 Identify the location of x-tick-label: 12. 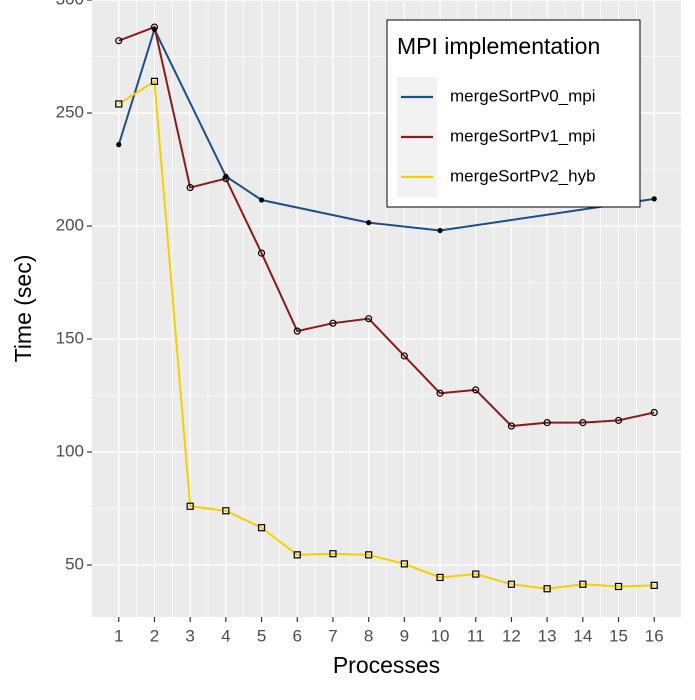
(511, 635).